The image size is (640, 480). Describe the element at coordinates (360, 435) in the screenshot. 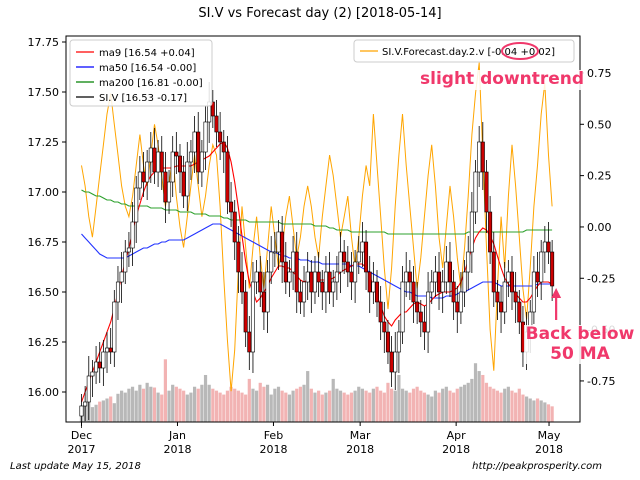

I see `x-tick-label: Mar` at that location.